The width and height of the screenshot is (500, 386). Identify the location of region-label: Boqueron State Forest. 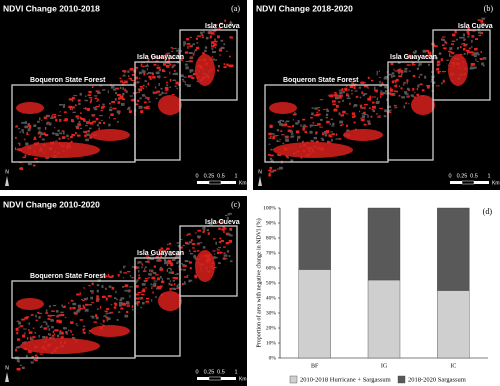
(321, 80).